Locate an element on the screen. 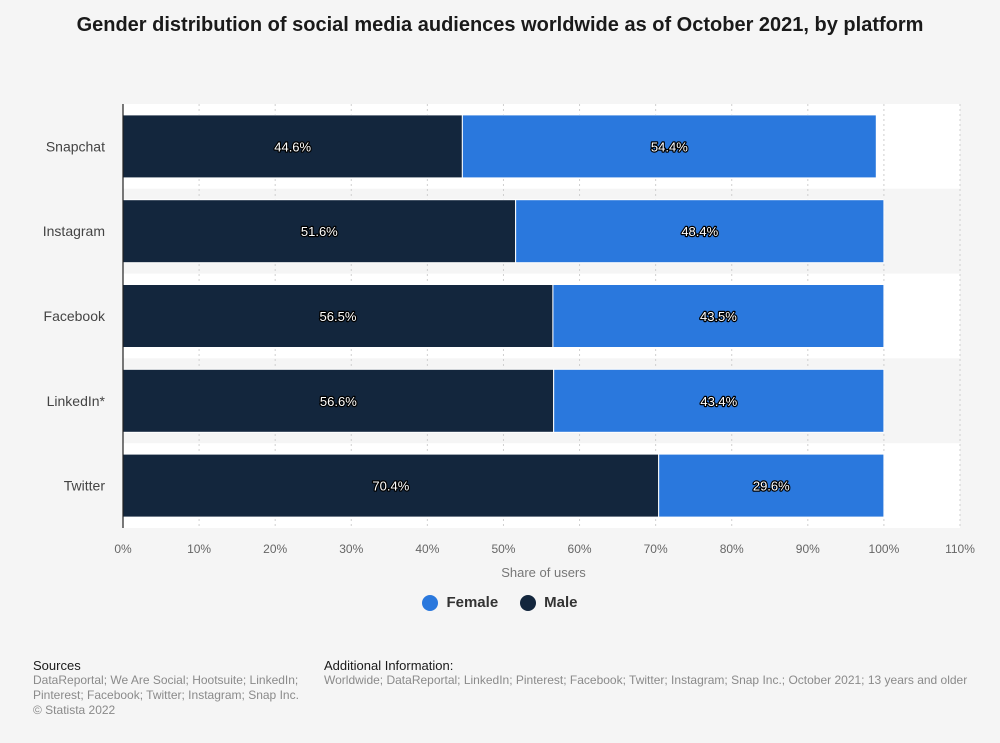 This screenshot has height=743, width=1000. y-category-label: LinkedIn* is located at coordinates (76, 401).